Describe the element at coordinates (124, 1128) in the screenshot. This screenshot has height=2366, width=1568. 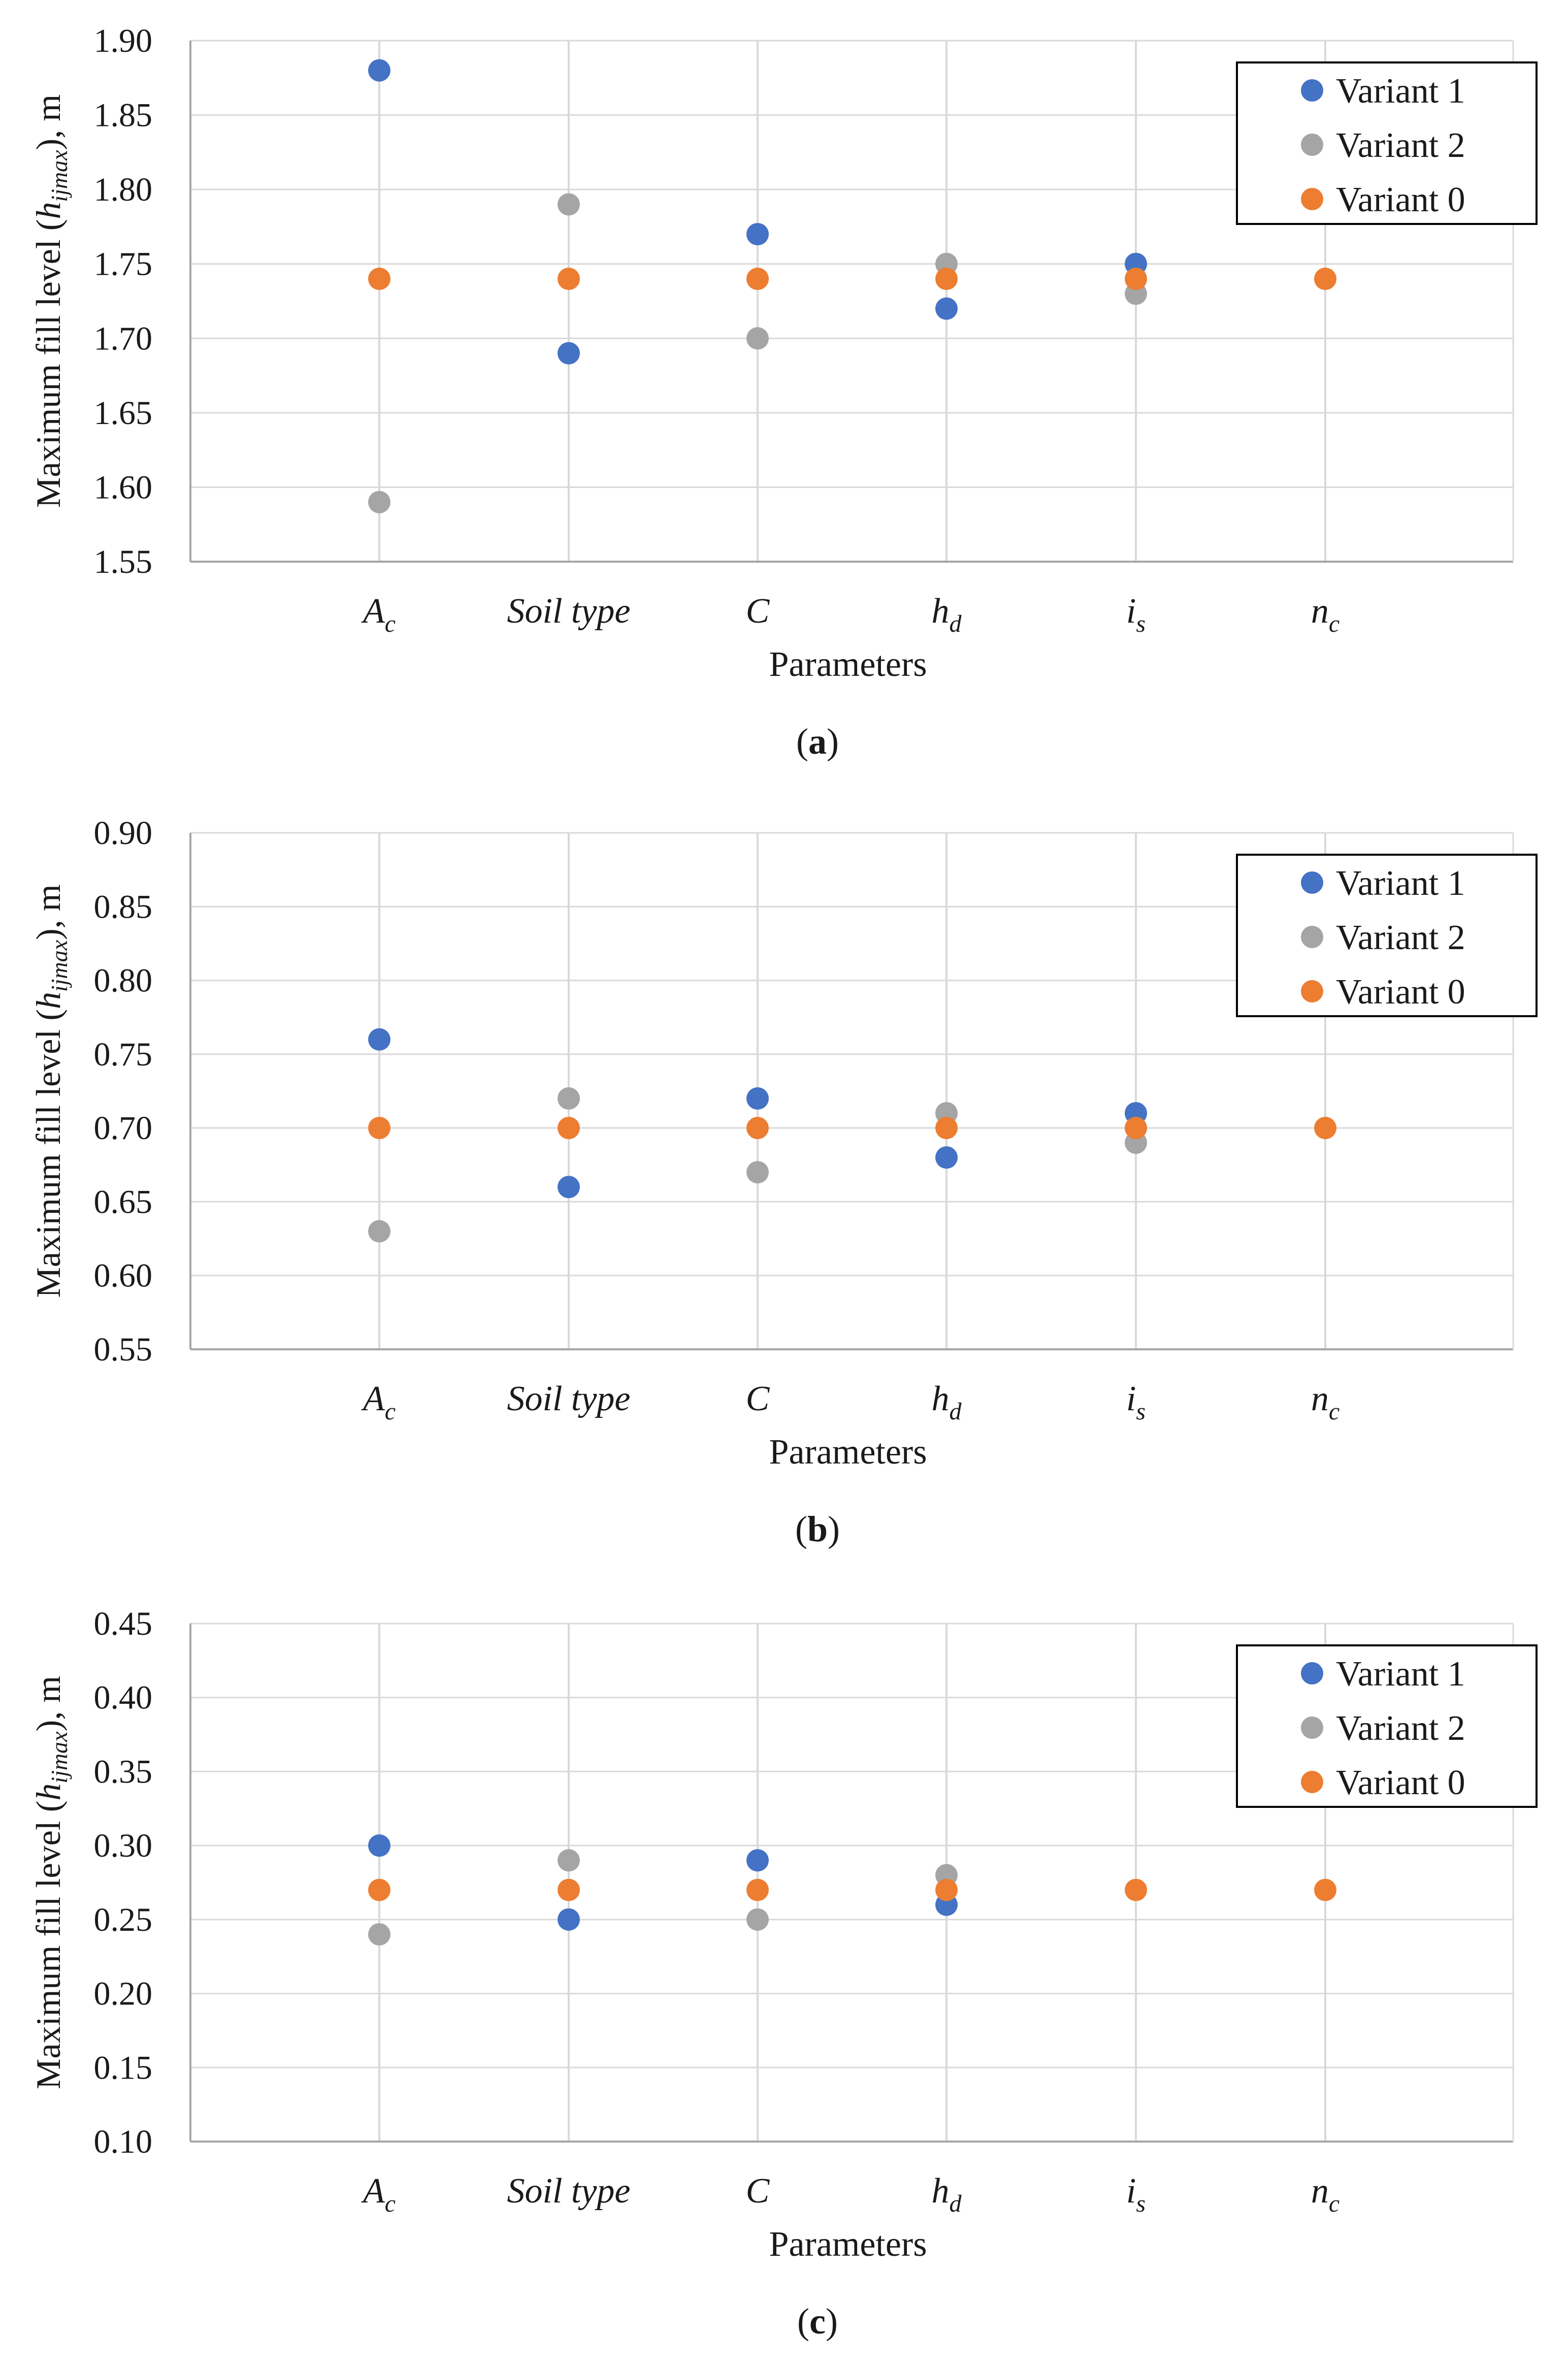
I see `y-tick-label: 0.70` at that location.